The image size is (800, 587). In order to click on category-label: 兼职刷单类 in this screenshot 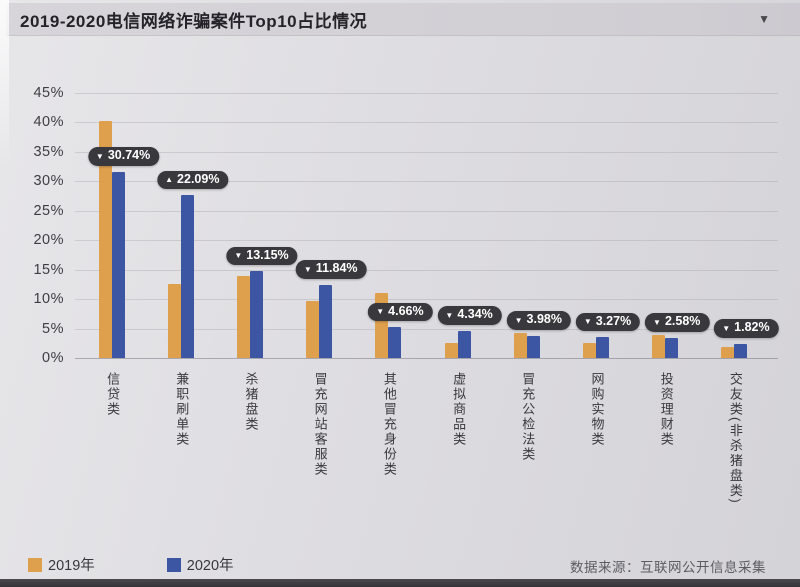, I will do `click(182, 409)`.